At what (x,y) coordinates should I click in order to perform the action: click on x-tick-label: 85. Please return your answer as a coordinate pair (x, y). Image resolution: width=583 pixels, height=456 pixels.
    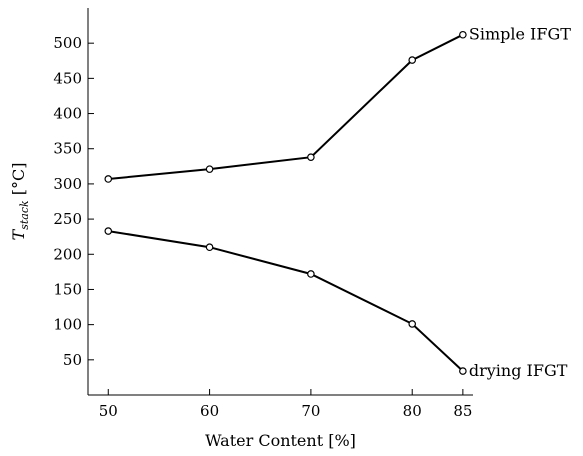
    Looking at the image, I should click on (462, 411).